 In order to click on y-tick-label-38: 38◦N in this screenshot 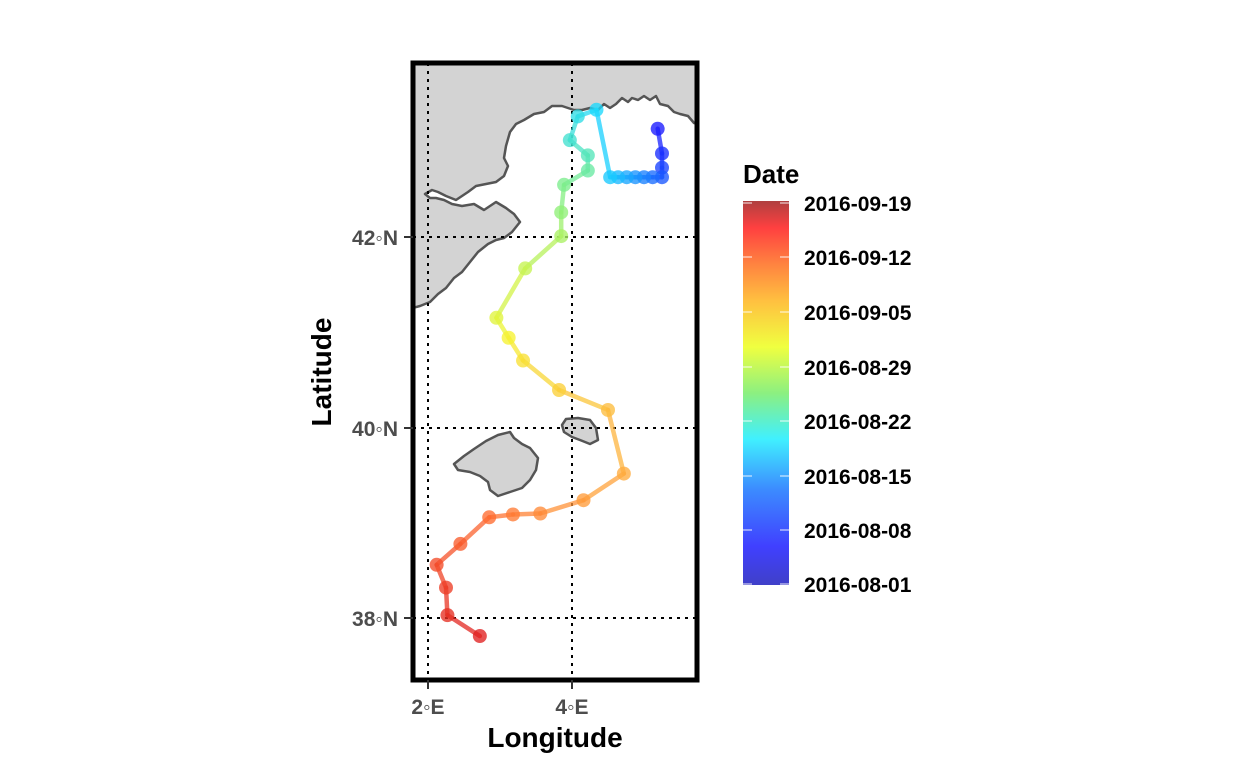, I will do `click(375, 619)`.